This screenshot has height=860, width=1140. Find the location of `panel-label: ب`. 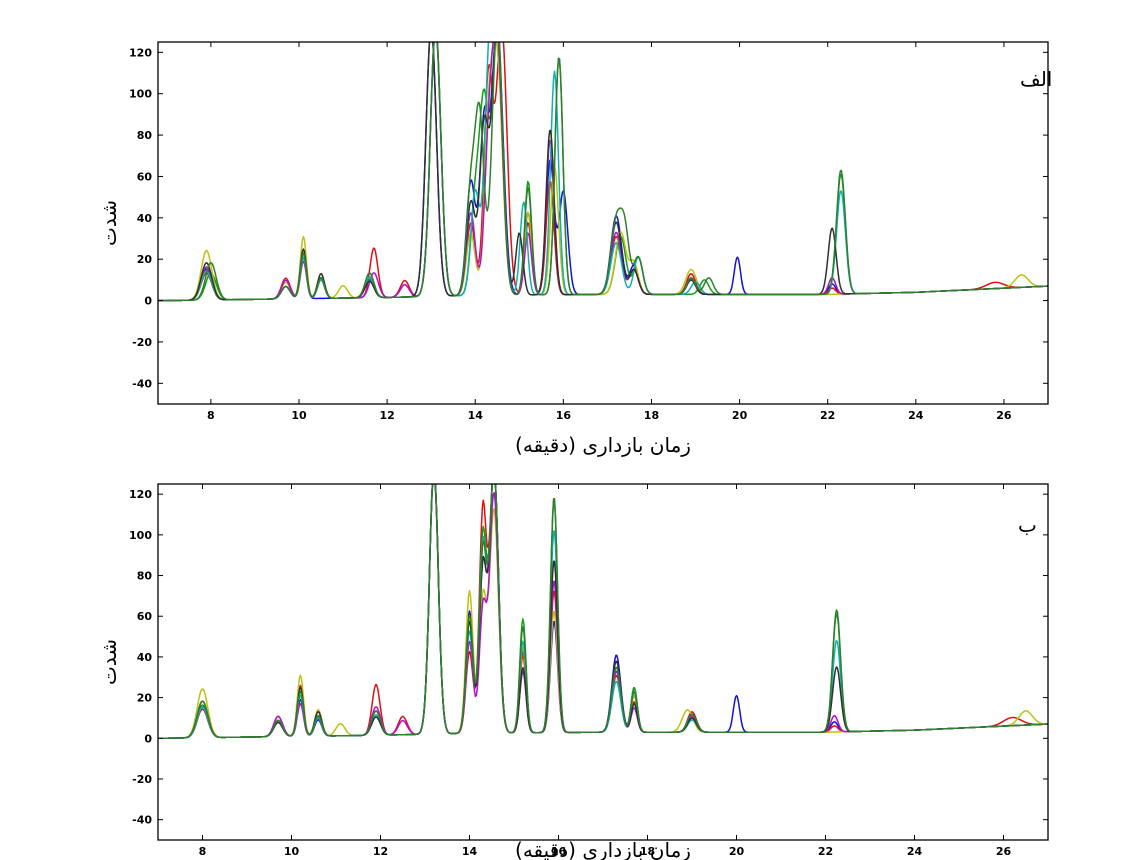

panel-label: ب is located at coordinates (1027, 525).